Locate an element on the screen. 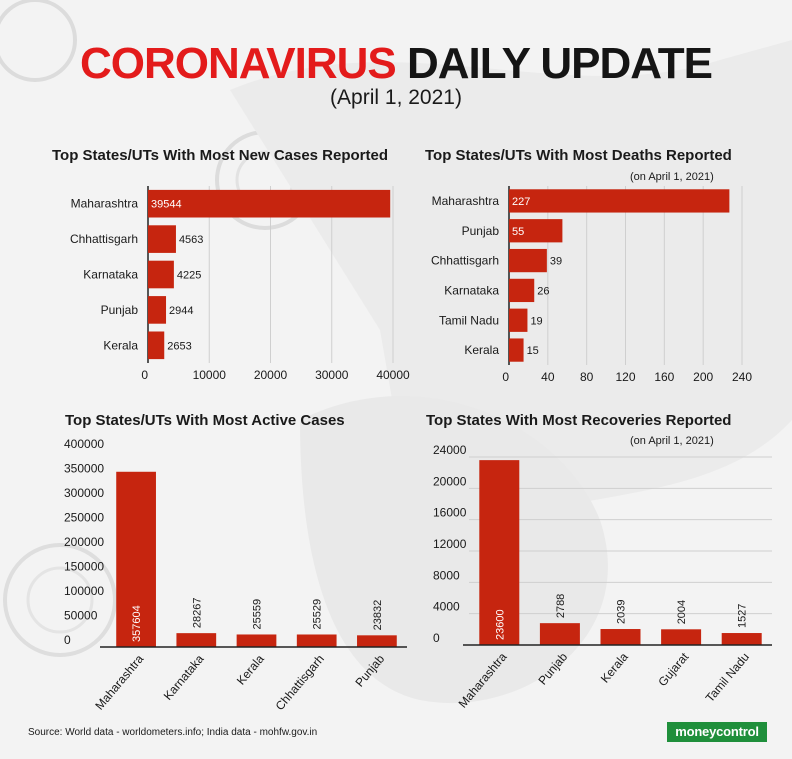  x-tick-label: 20000 is located at coordinates (271, 375).